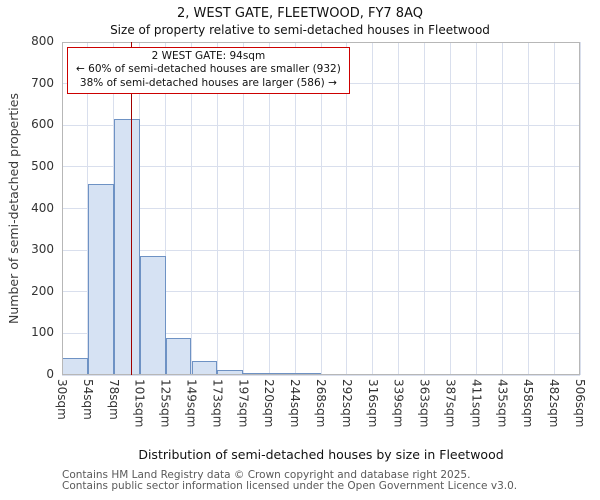 Image resolution: width=600 pixels, height=500 pixels. Describe the element at coordinates (50, 374) in the screenshot. I see `y-tick-label: 0` at that location.